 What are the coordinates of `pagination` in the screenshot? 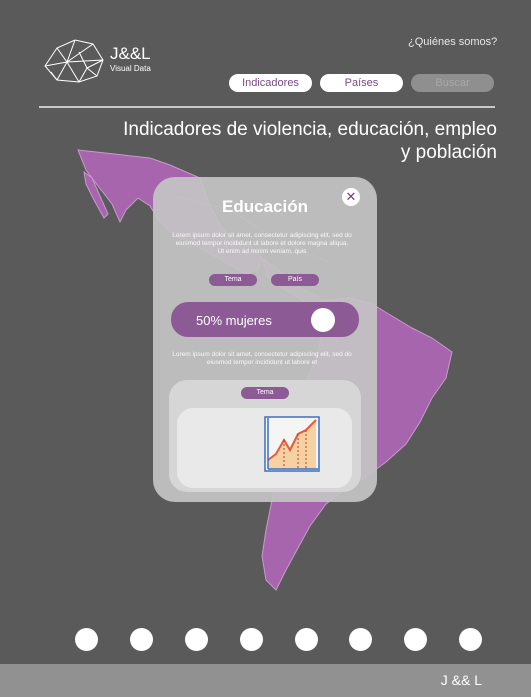 It's located at (280, 640).